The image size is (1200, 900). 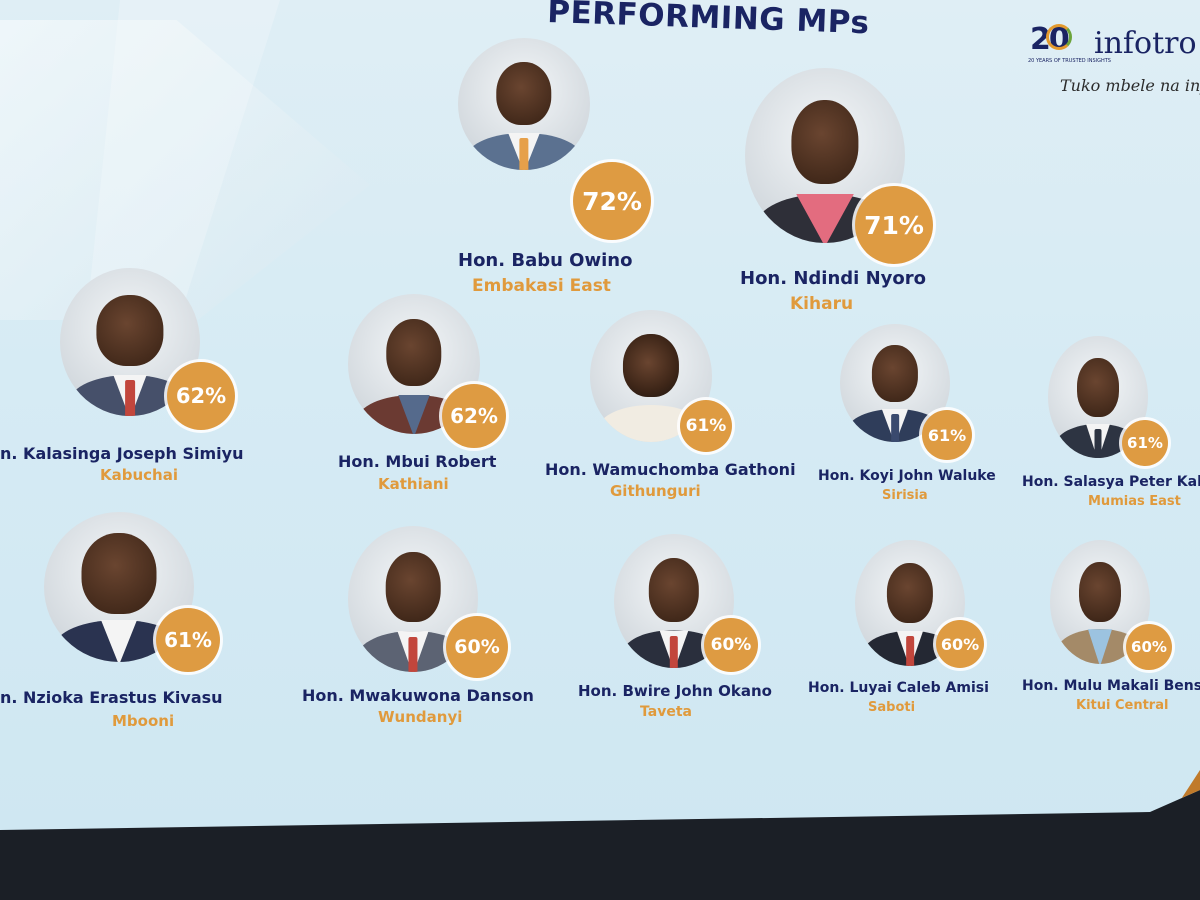 What do you see at coordinates (894, 225) in the screenshot?
I see `score-badge: 71%` at bounding box center [894, 225].